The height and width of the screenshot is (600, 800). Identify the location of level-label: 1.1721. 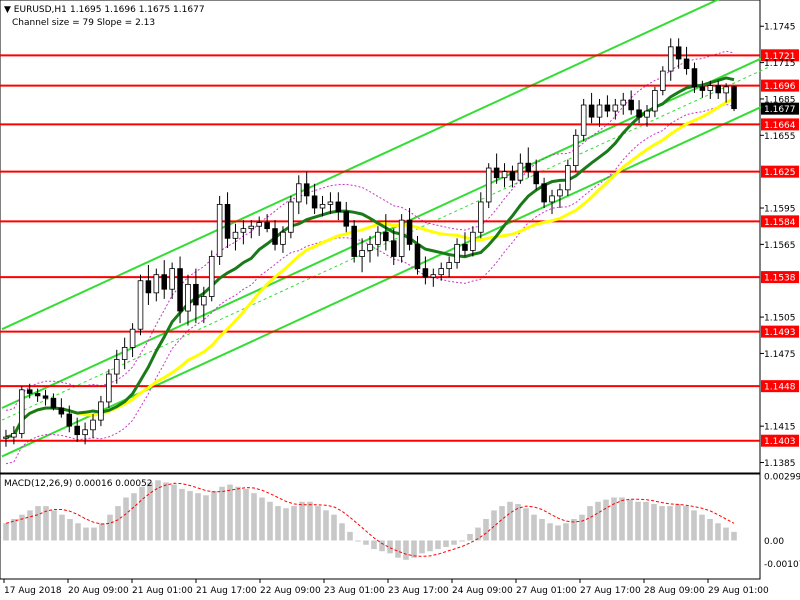
(780, 57).